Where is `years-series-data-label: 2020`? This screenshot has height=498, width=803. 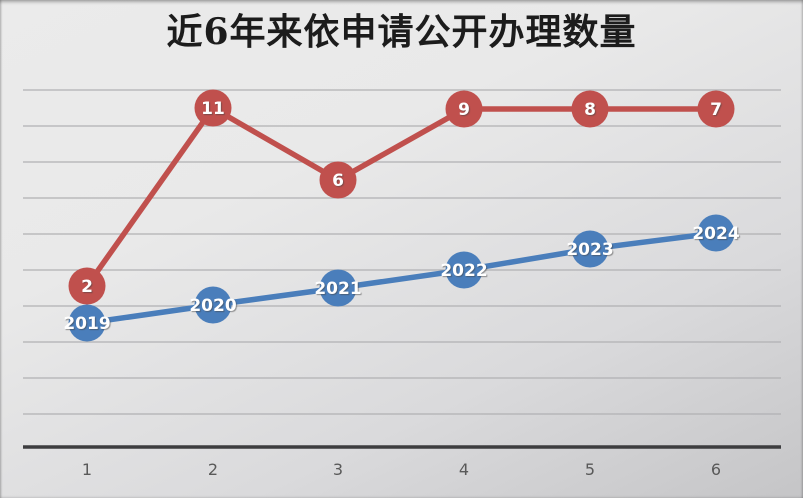
years-series-data-label: 2020 is located at coordinates (212, 306).